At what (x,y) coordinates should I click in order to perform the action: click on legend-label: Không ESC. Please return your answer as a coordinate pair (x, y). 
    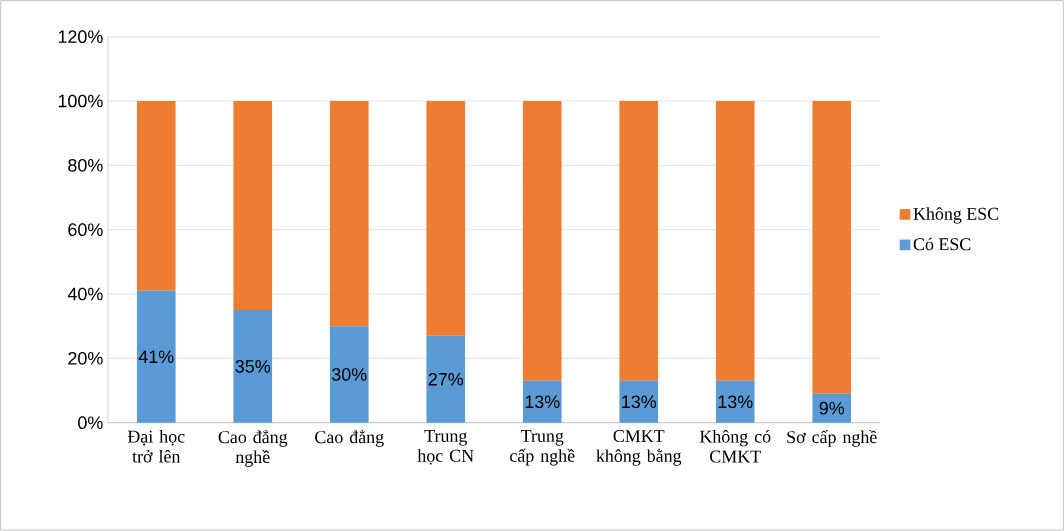
    Looking at the image, I should click on (956, 215).